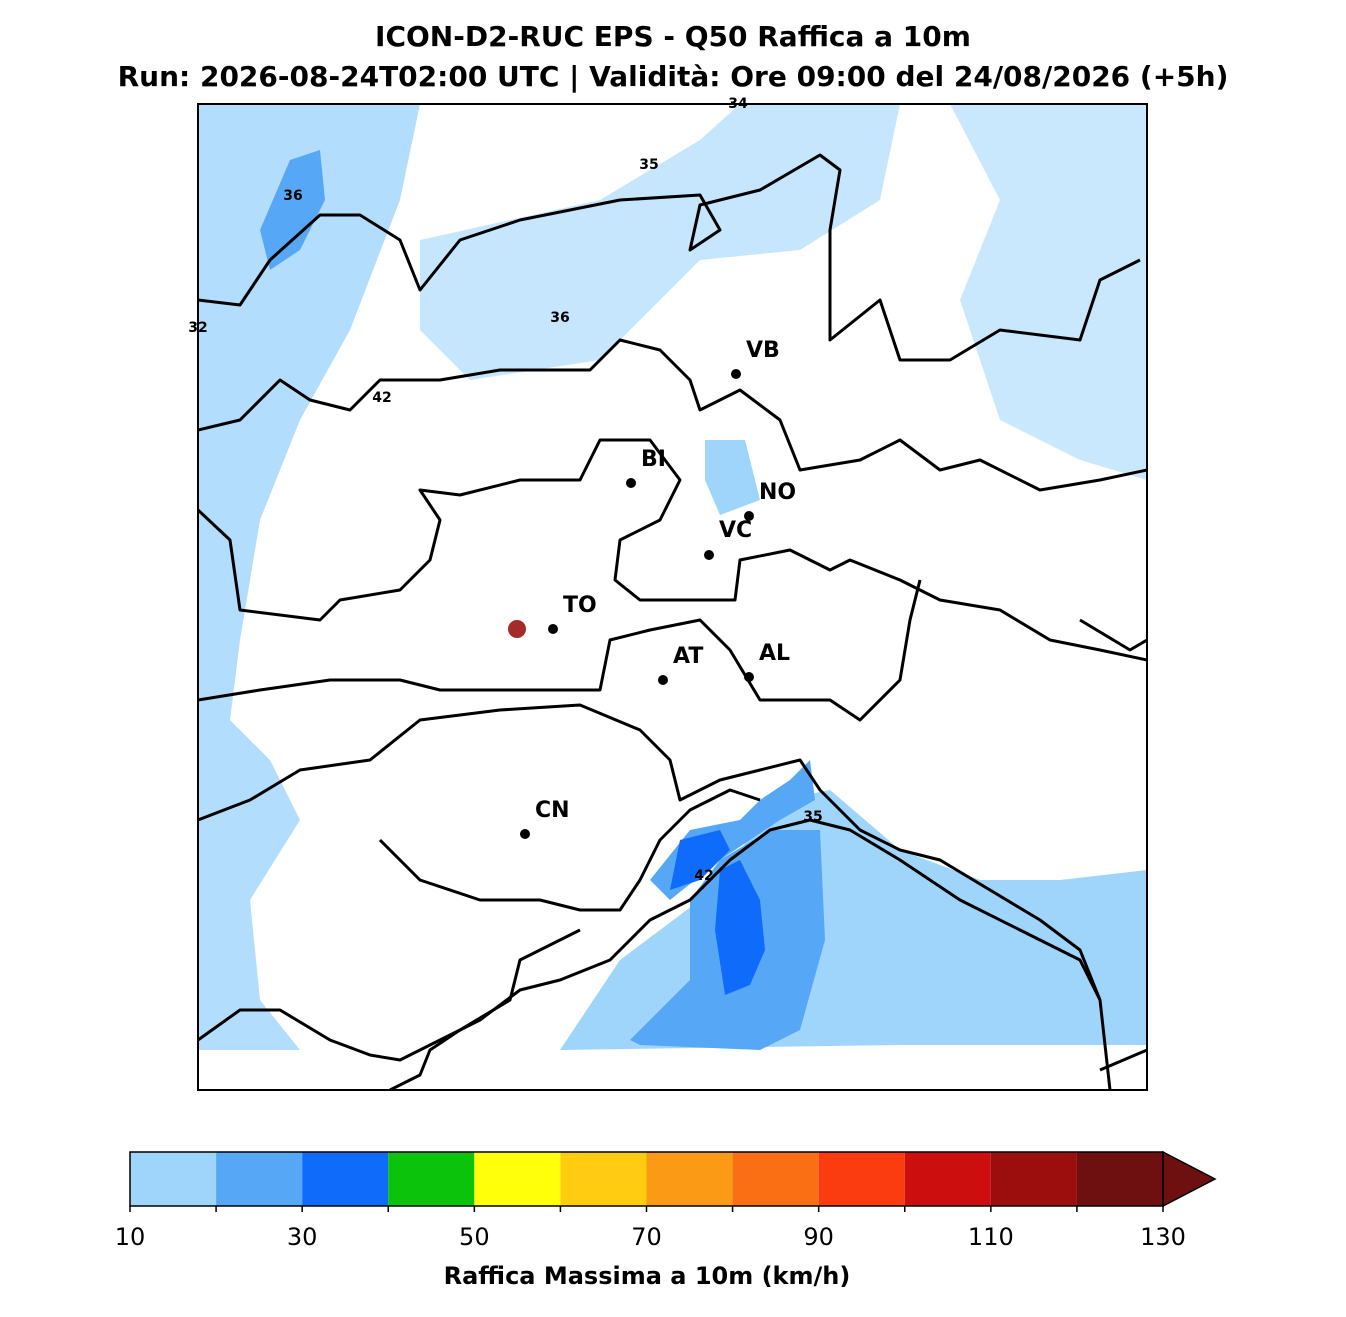 The height and width of the screenshot is (1317, 1346). What do you see at coordinates (673, 36) in the screenshot?
I see `title: ICON-D2-RUC EPS - Q50 Raffica a 10m` at bounding box center [673, 36].